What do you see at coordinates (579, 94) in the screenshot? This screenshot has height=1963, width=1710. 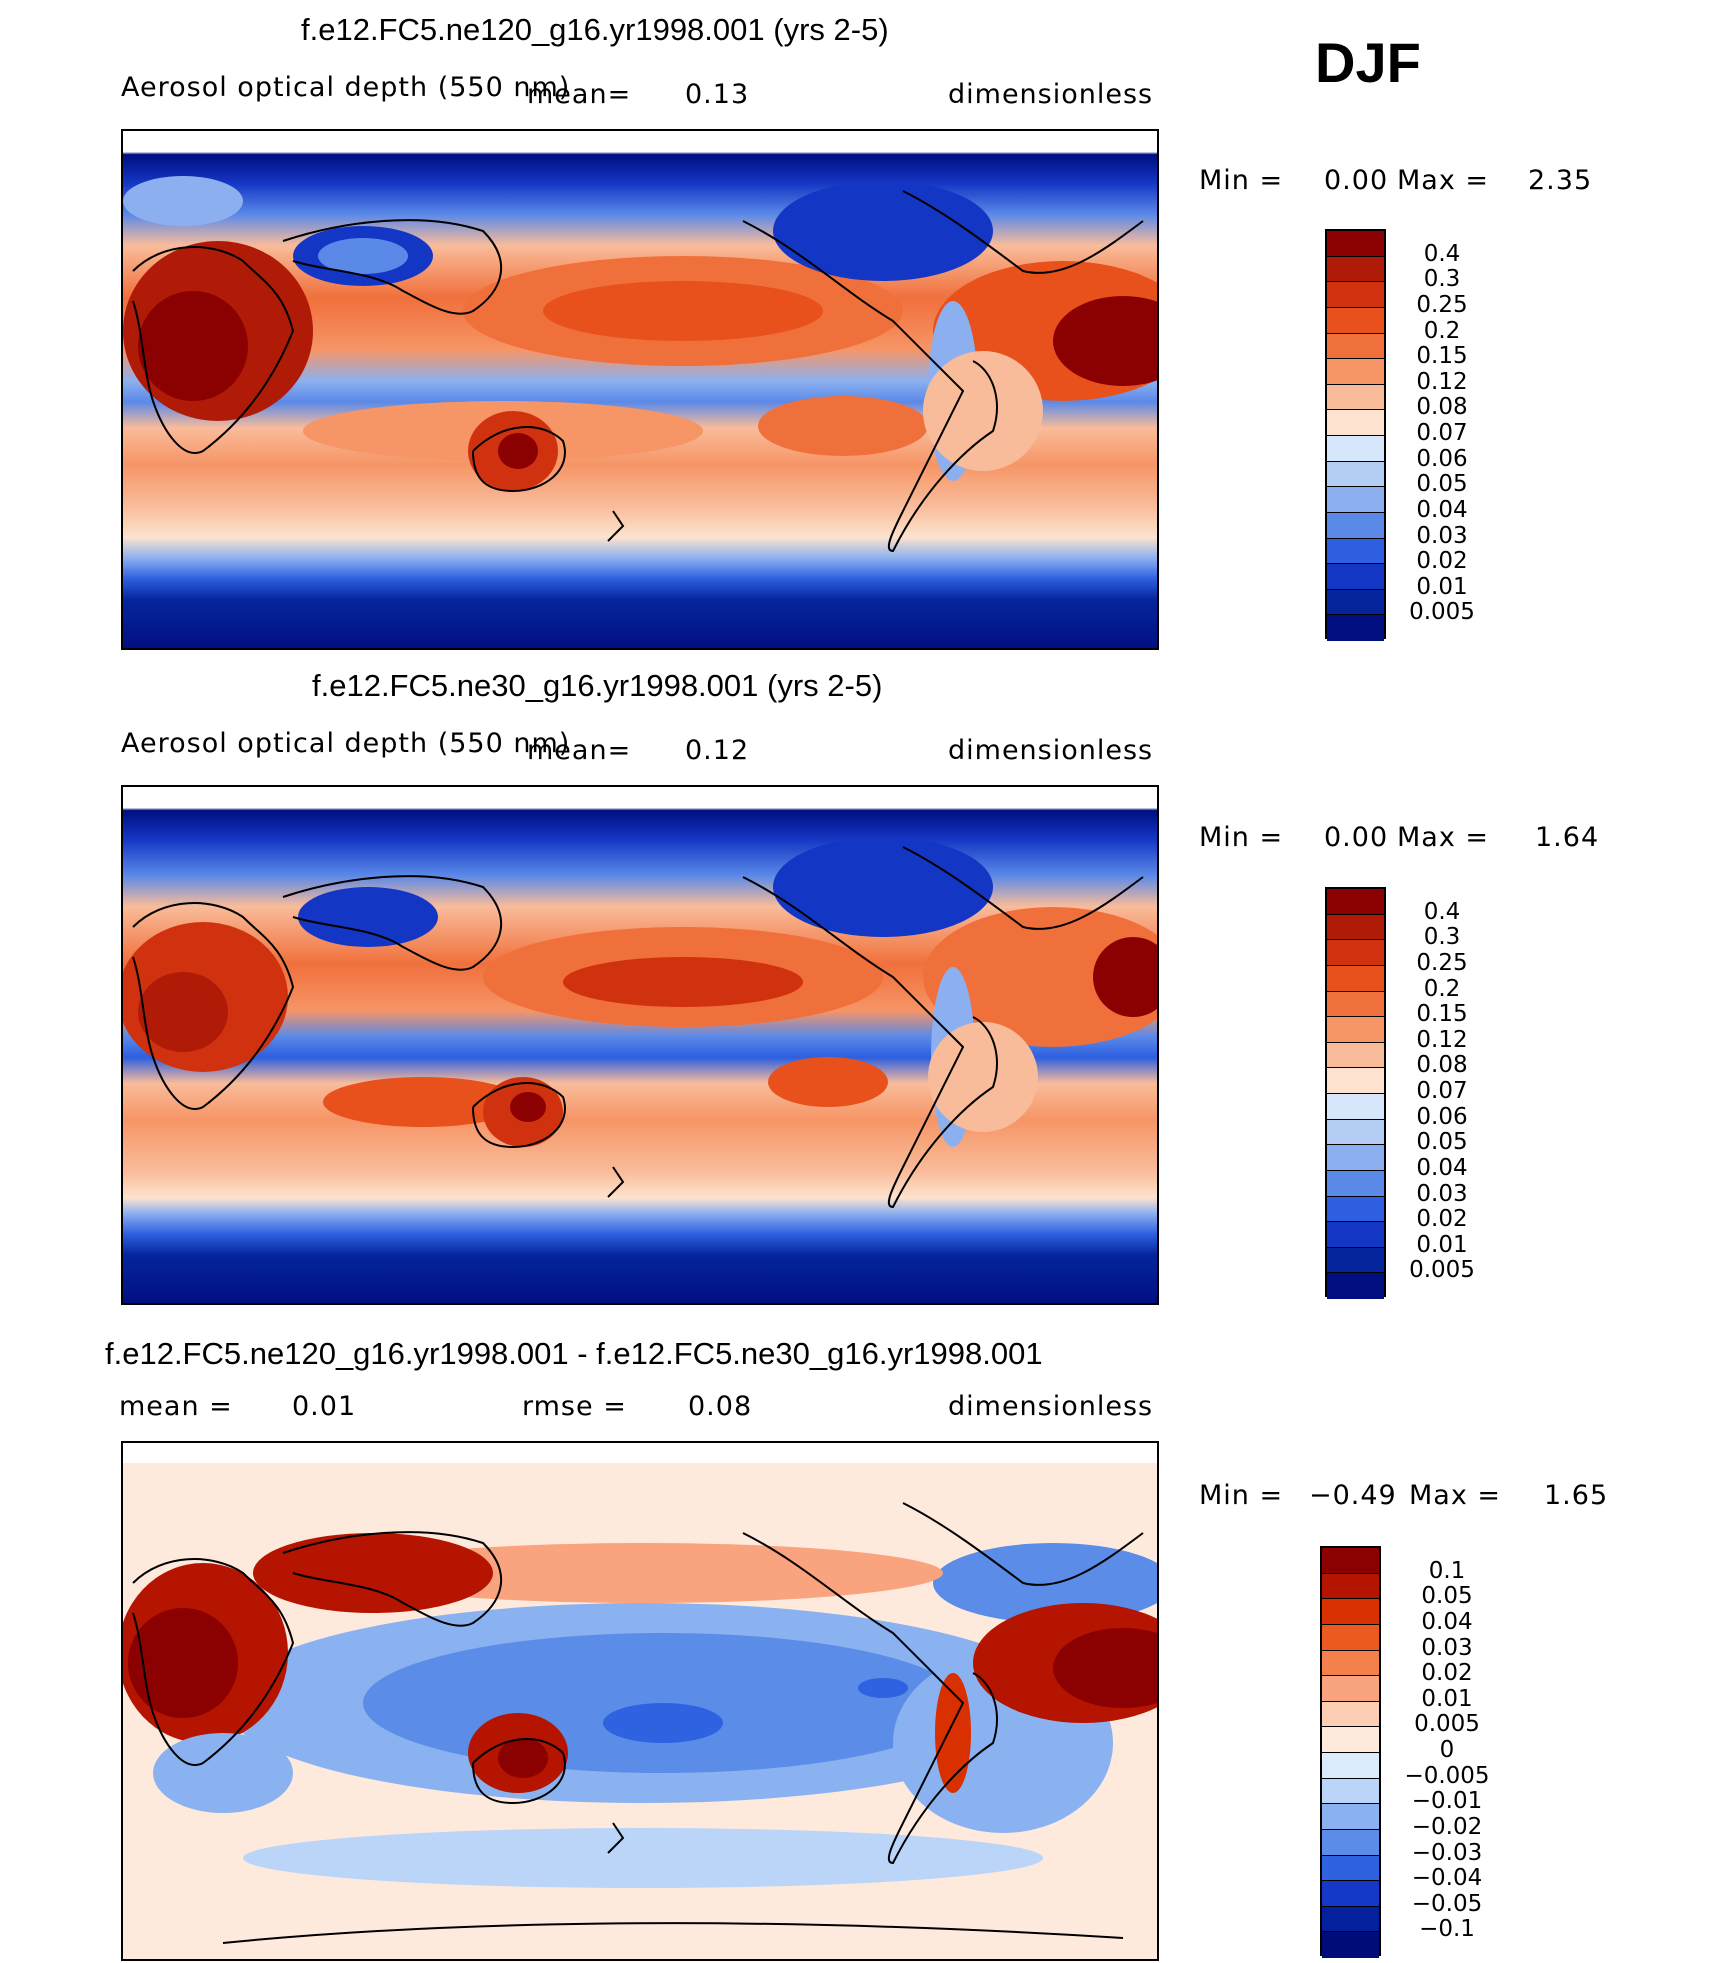 I see `mean-label-top: mean=` at bounding box center [579, 94].